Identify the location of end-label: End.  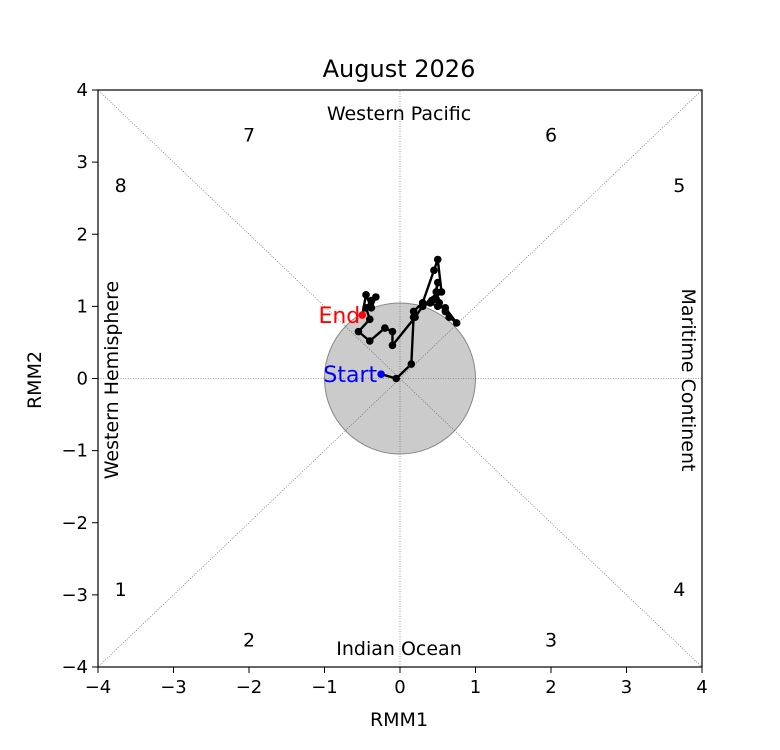
(339, 316).